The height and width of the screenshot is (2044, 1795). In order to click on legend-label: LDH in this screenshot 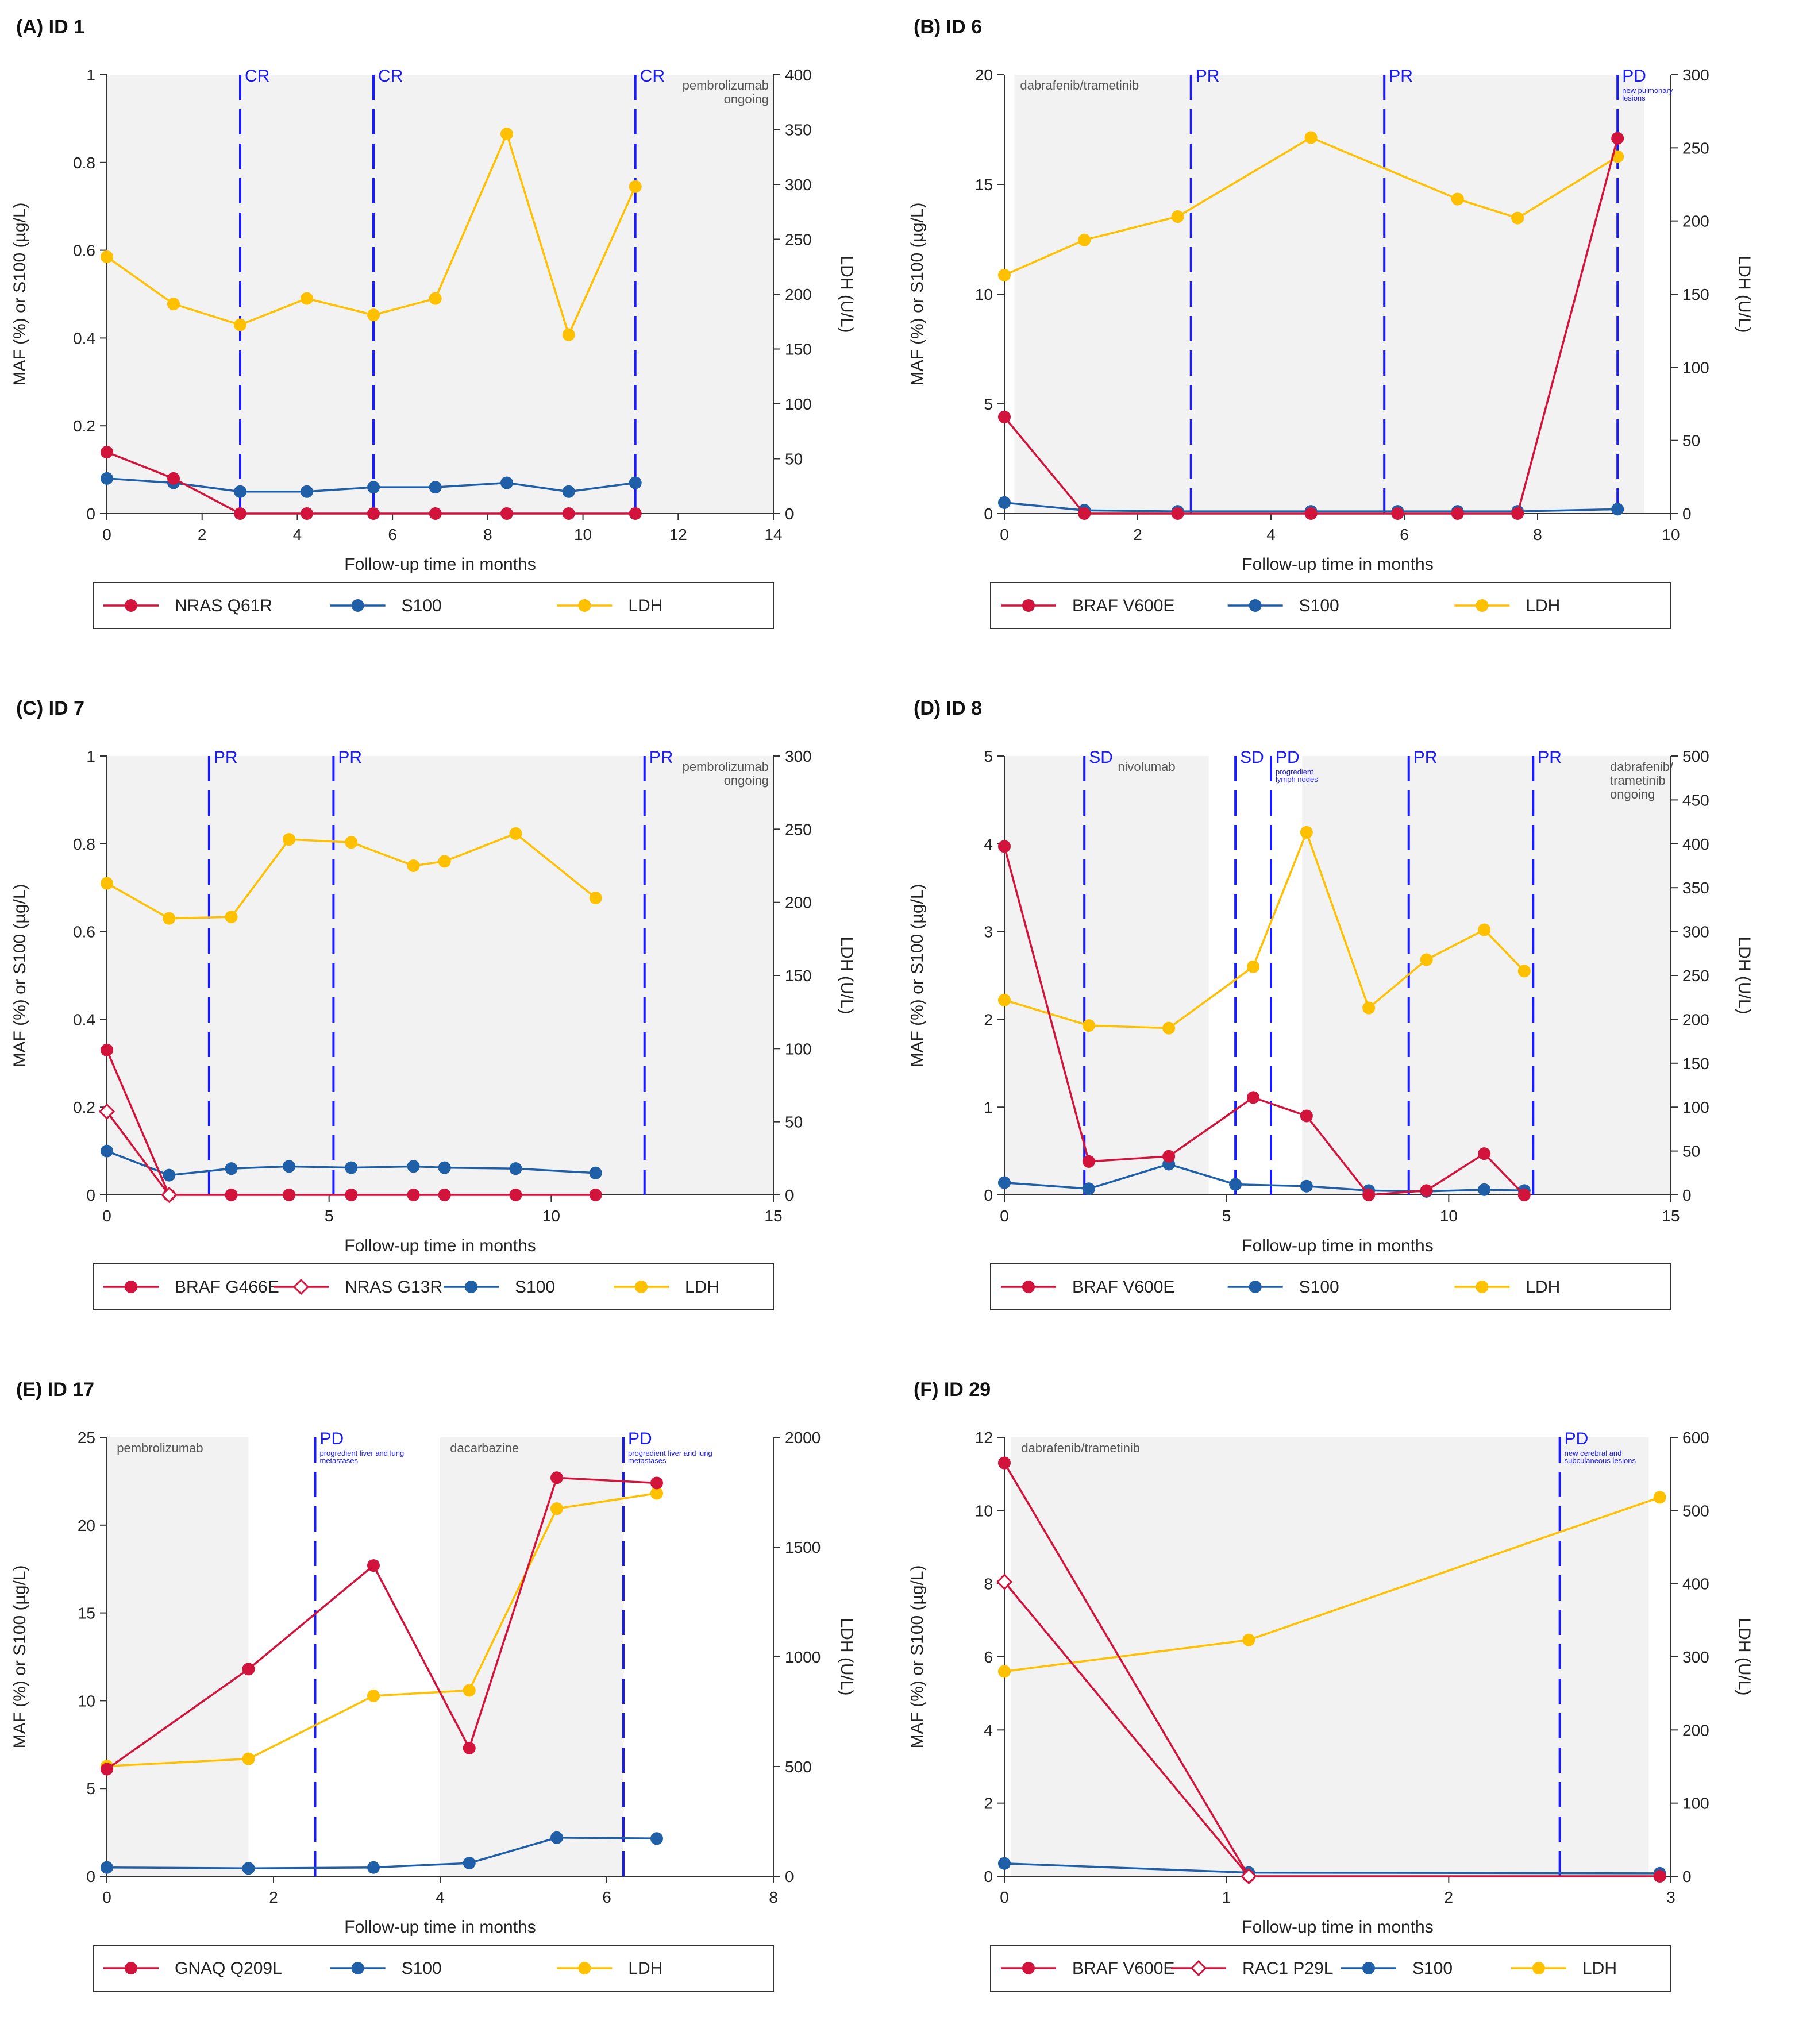, I will do `click(1543, 605)`.